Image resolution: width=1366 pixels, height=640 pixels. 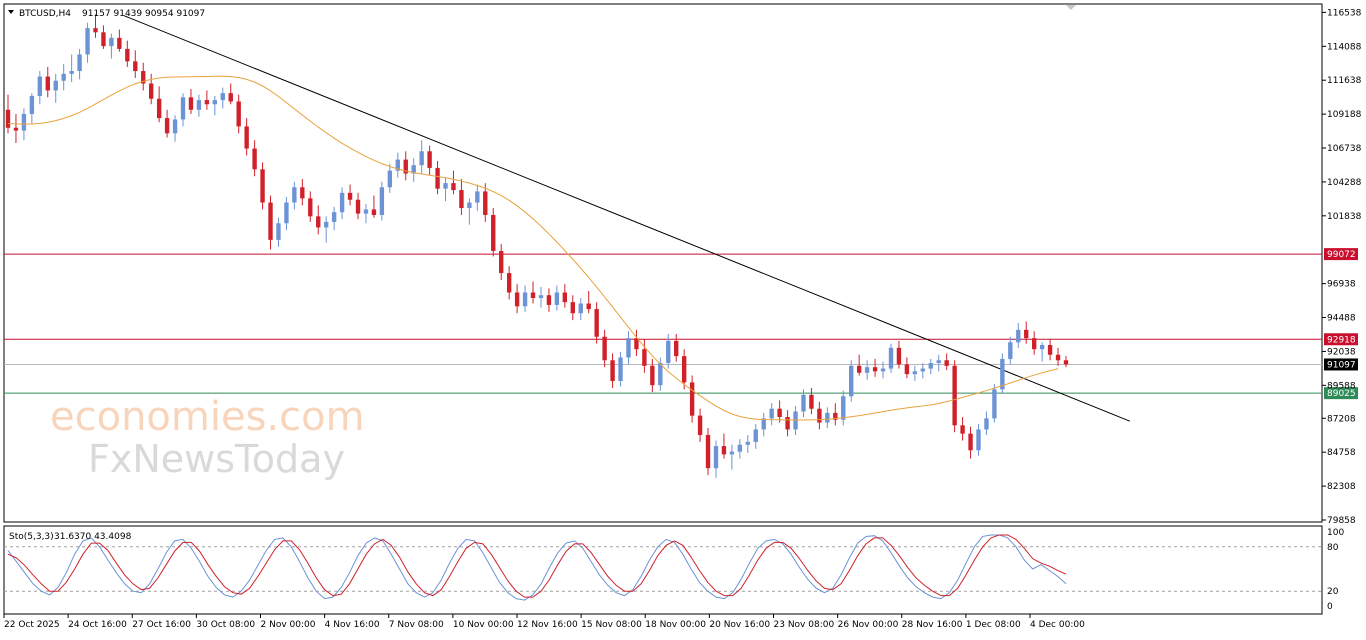 What do you see at coordinates (1071, 7) in the screenshot?
I see `chart-shift-marker-icon` at bounding box center [1071, 7].